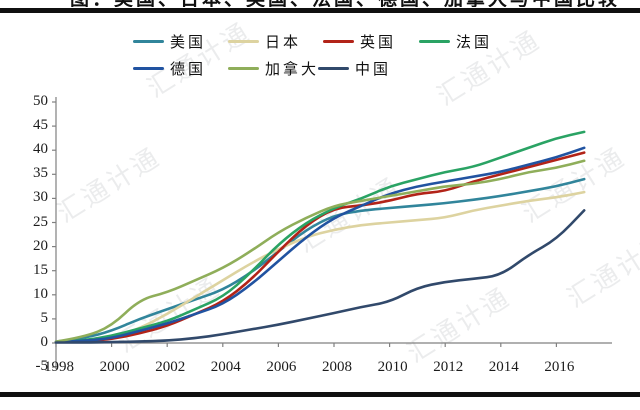 This screenshot has height=410, width=640. I want to click on legend-swatch-usa, so click(148, 41).